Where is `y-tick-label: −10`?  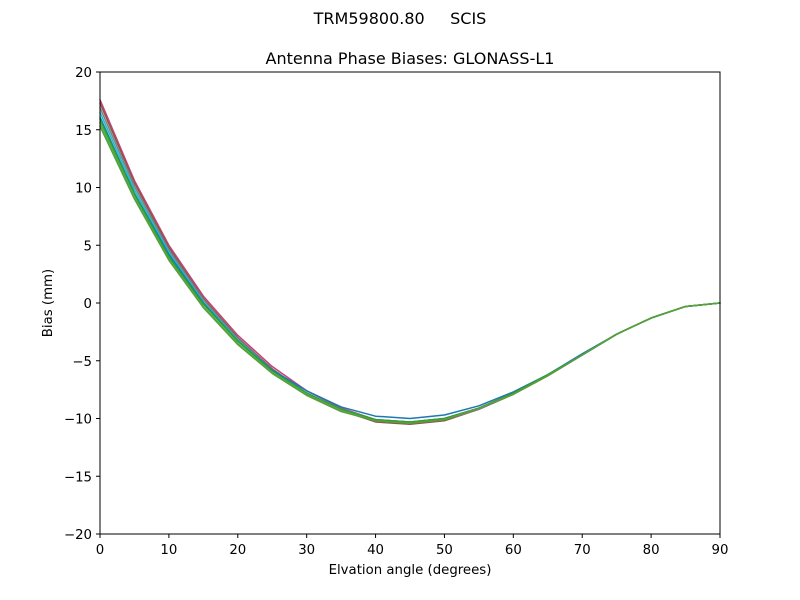
y-tick-label: −10 is located at coordinates (78, 420).